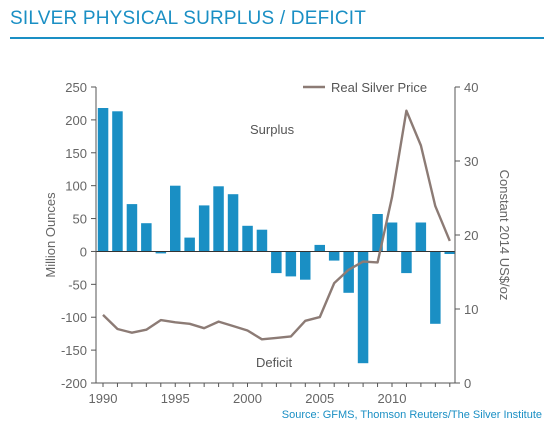 The width and height of the screenshot is (552, 431). What do you see at coordinates (406, 262) in the screenshot?
I see `bar-2011` at bounding box center [406, 262].